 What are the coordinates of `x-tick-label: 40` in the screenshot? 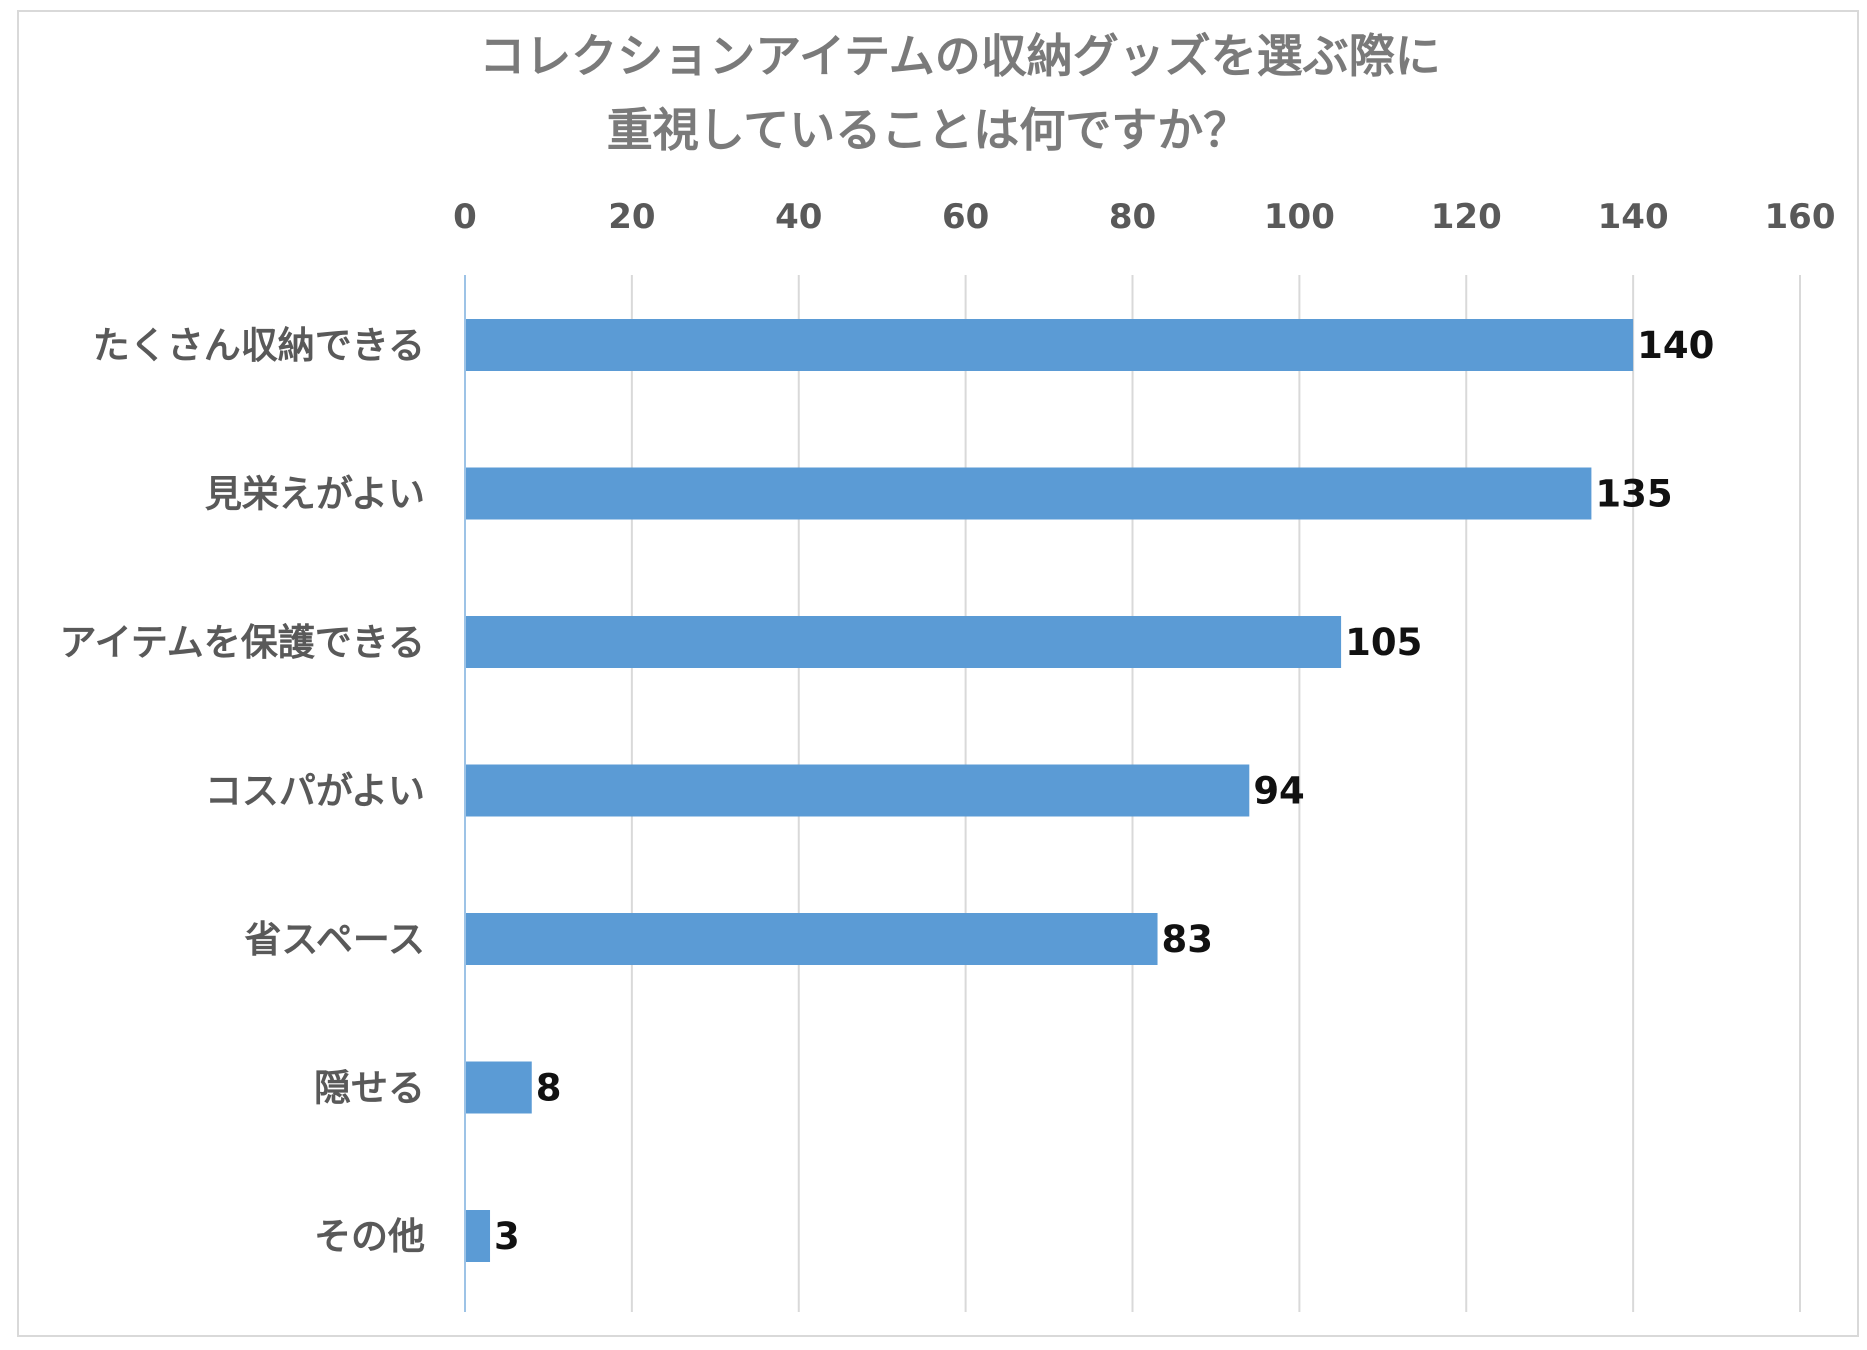 It's located at (798, 217).